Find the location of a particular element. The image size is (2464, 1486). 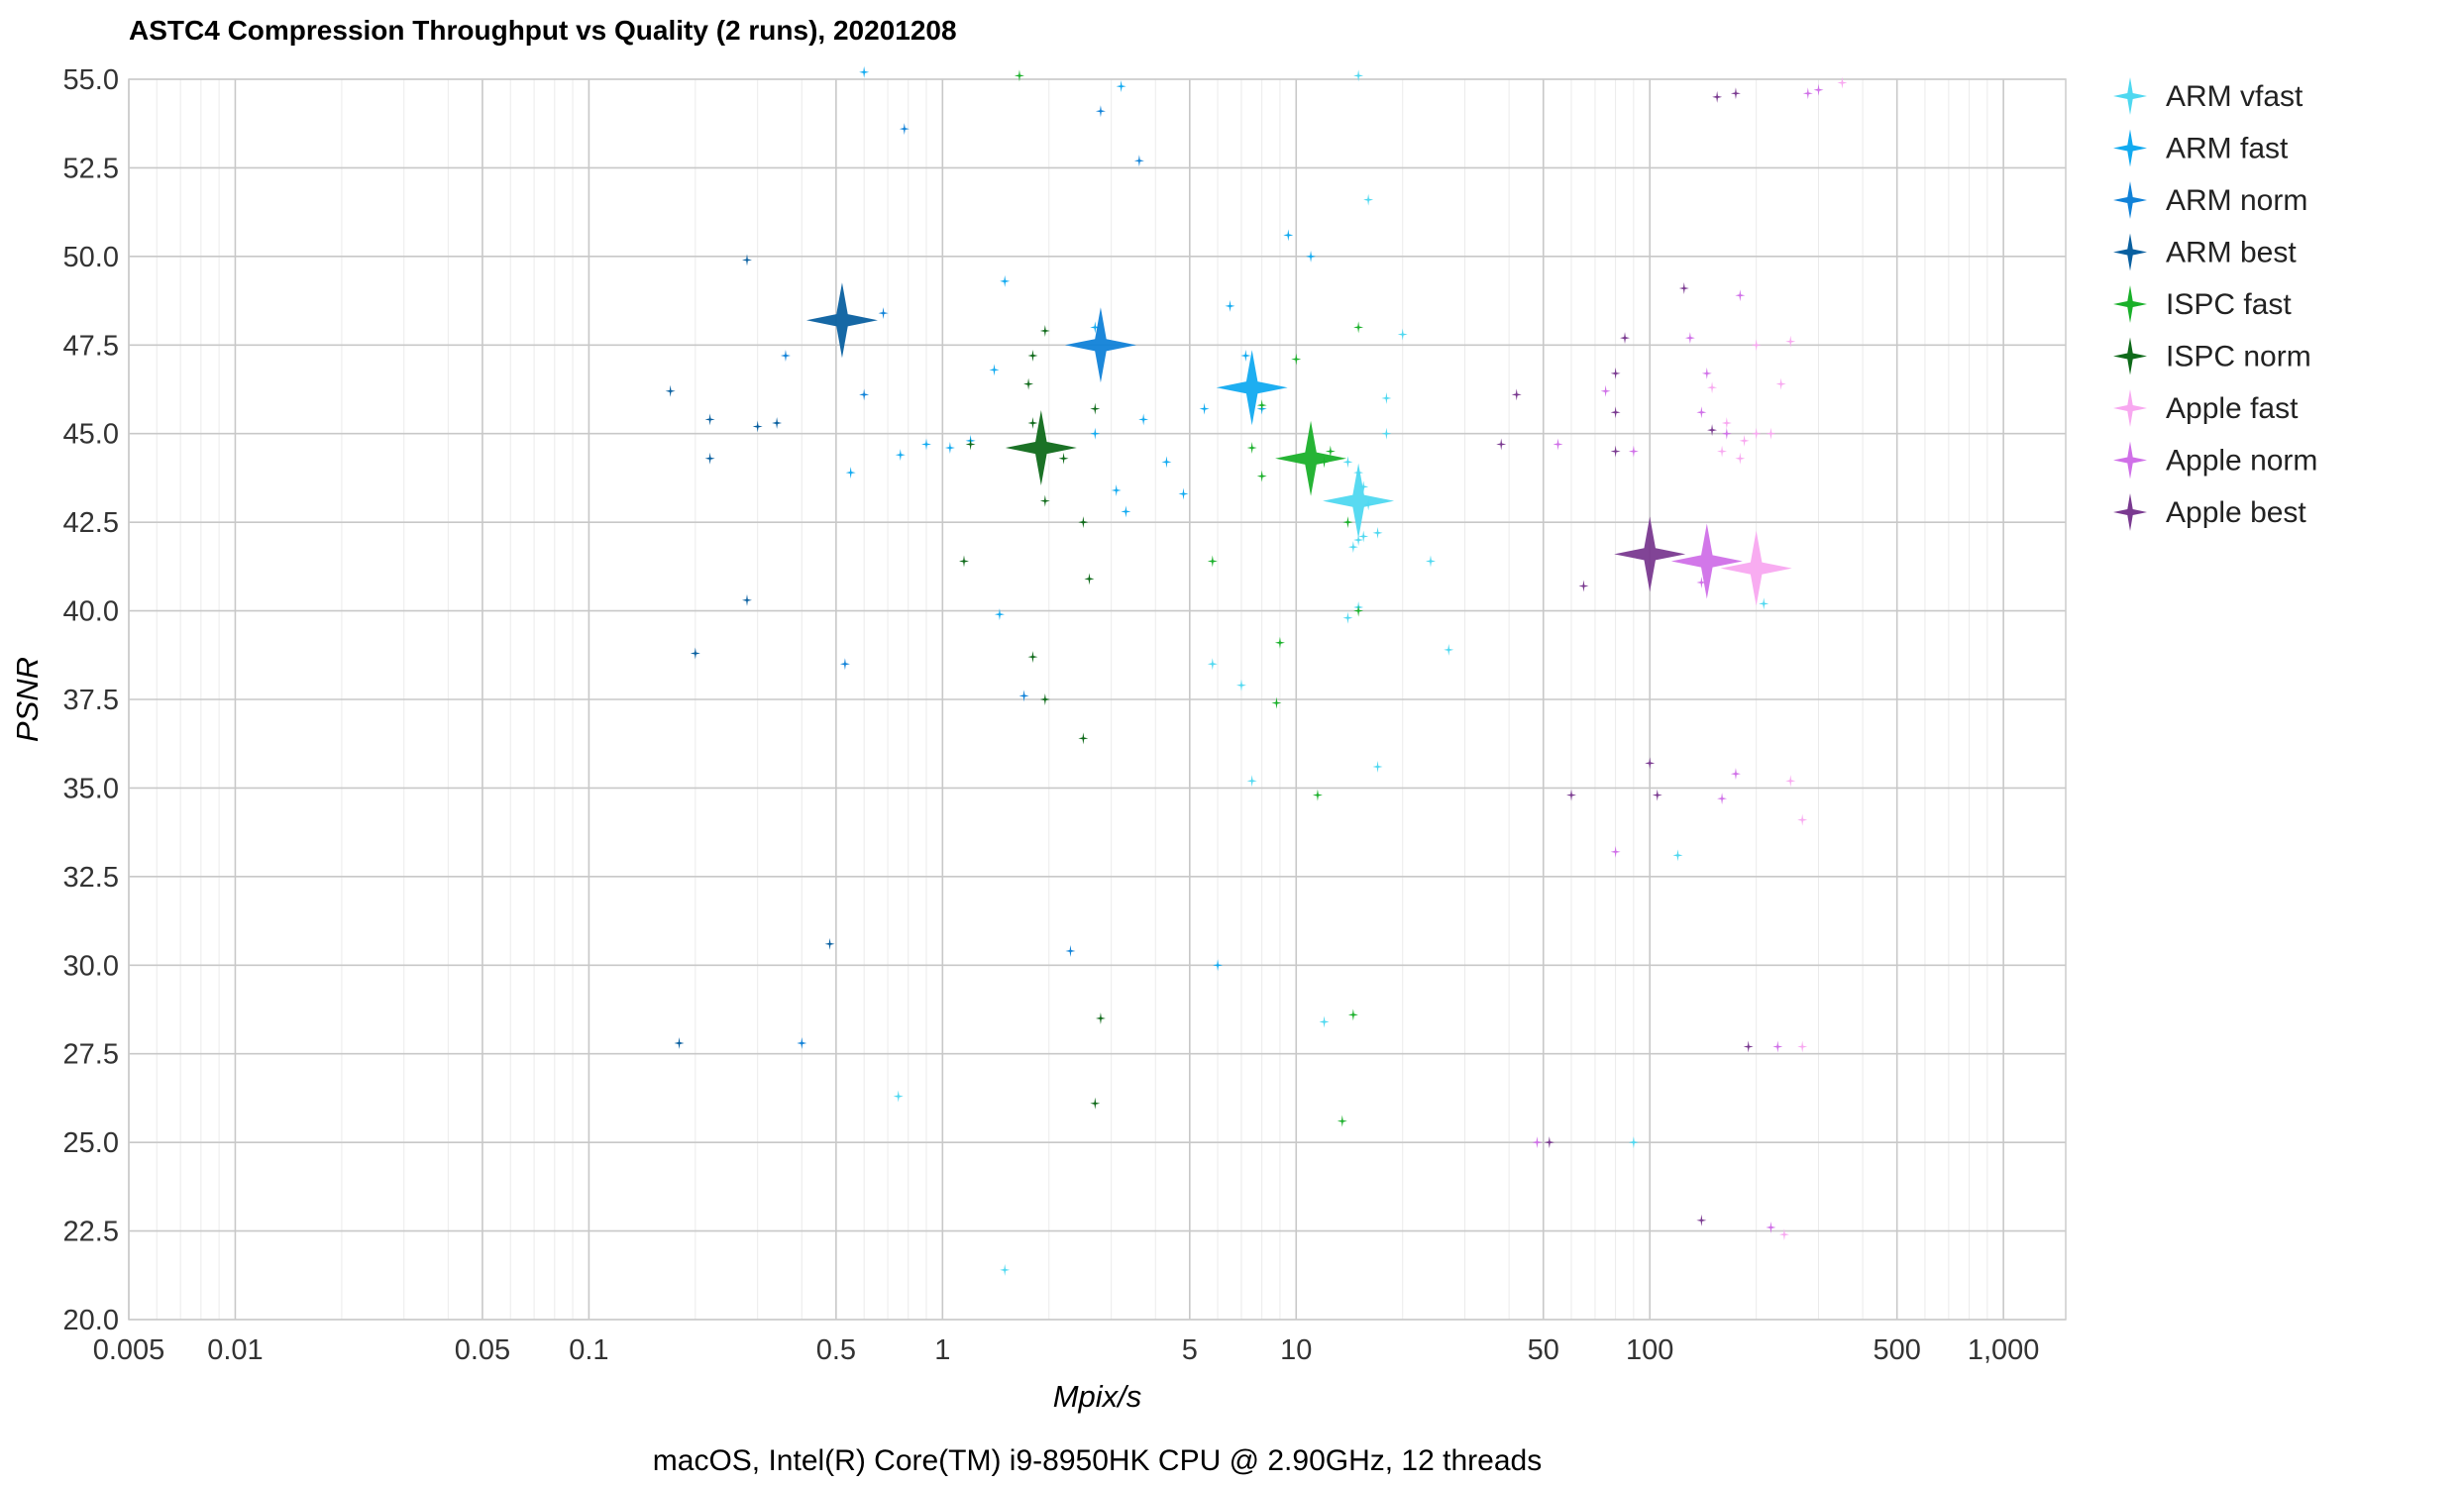

y-tick-label: 55.0 is located at coordinates (91, 80).